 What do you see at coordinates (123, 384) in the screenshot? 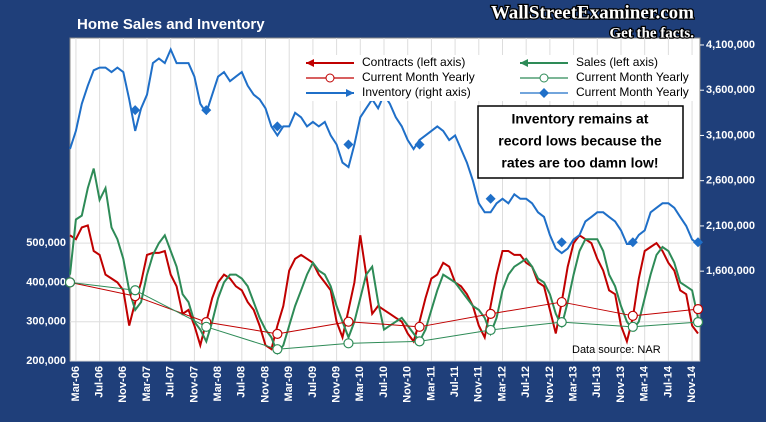
I see `x-tick-label: Nov-06` at bounding box center [123, 384].